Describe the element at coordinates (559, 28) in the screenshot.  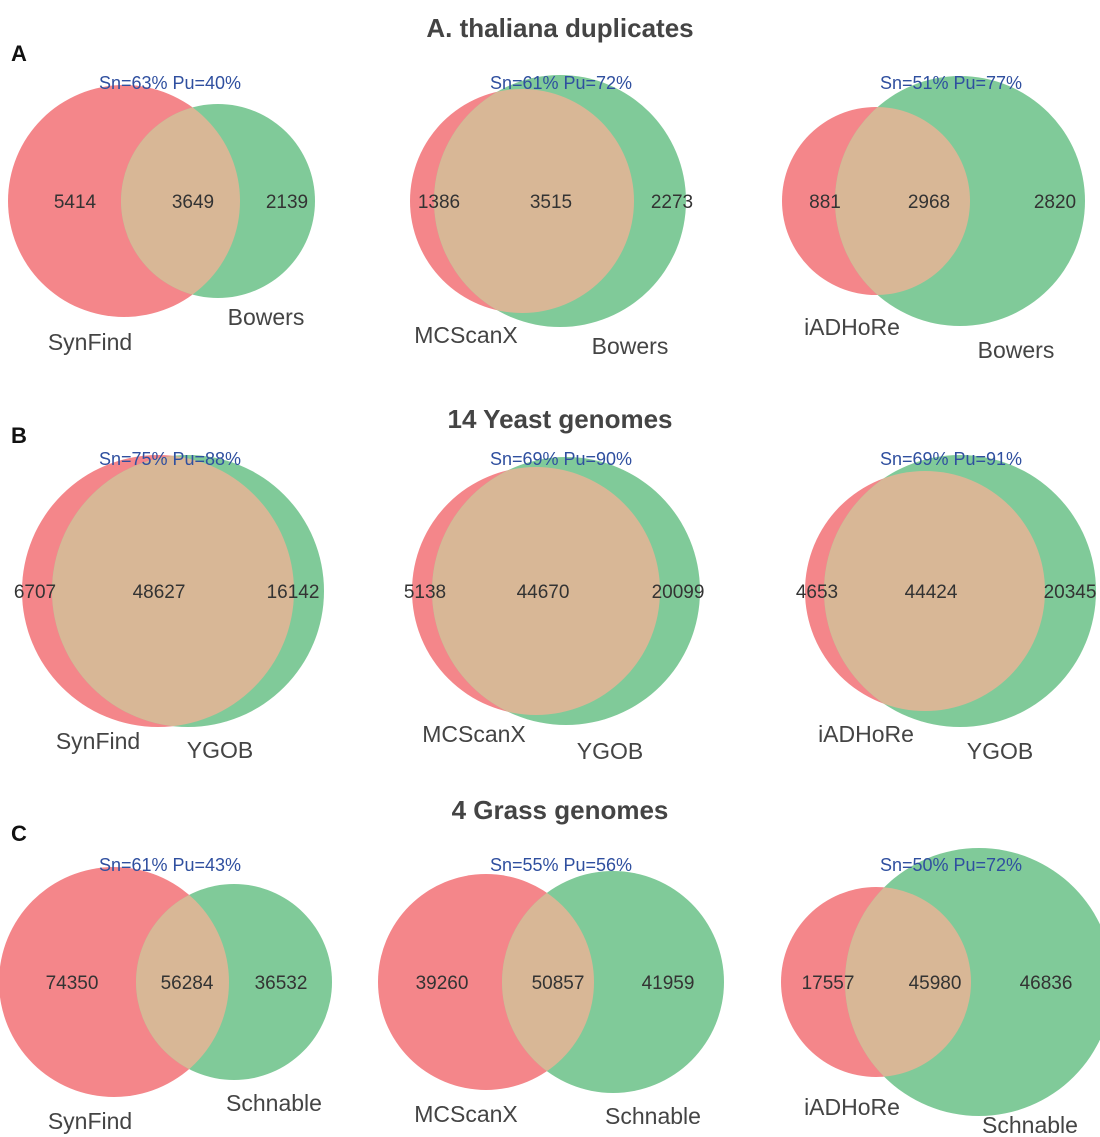
I see `row-1-title: A. thaliana duplicates` at that location.